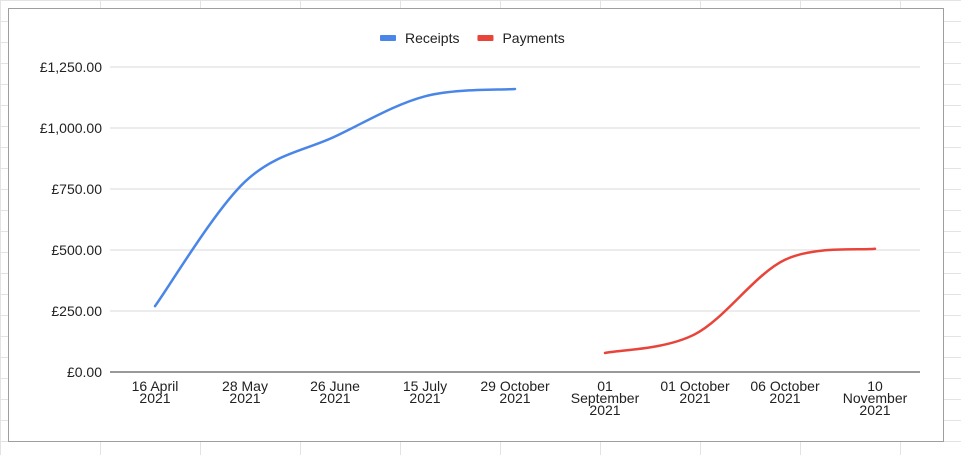 The image size is (961, 455). Describe the element at coordinates (84, 372) in the screenshot. I see `y-tick-label: £0.00` at that location.